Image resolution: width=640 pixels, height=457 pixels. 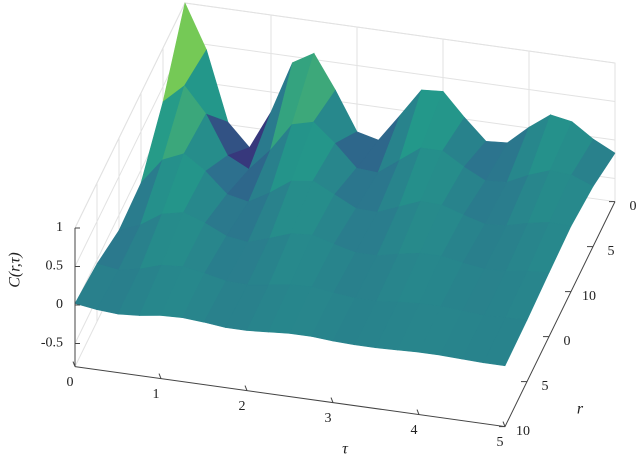 I want to click on x-tick-label: 1, so click(x=156, y=394).